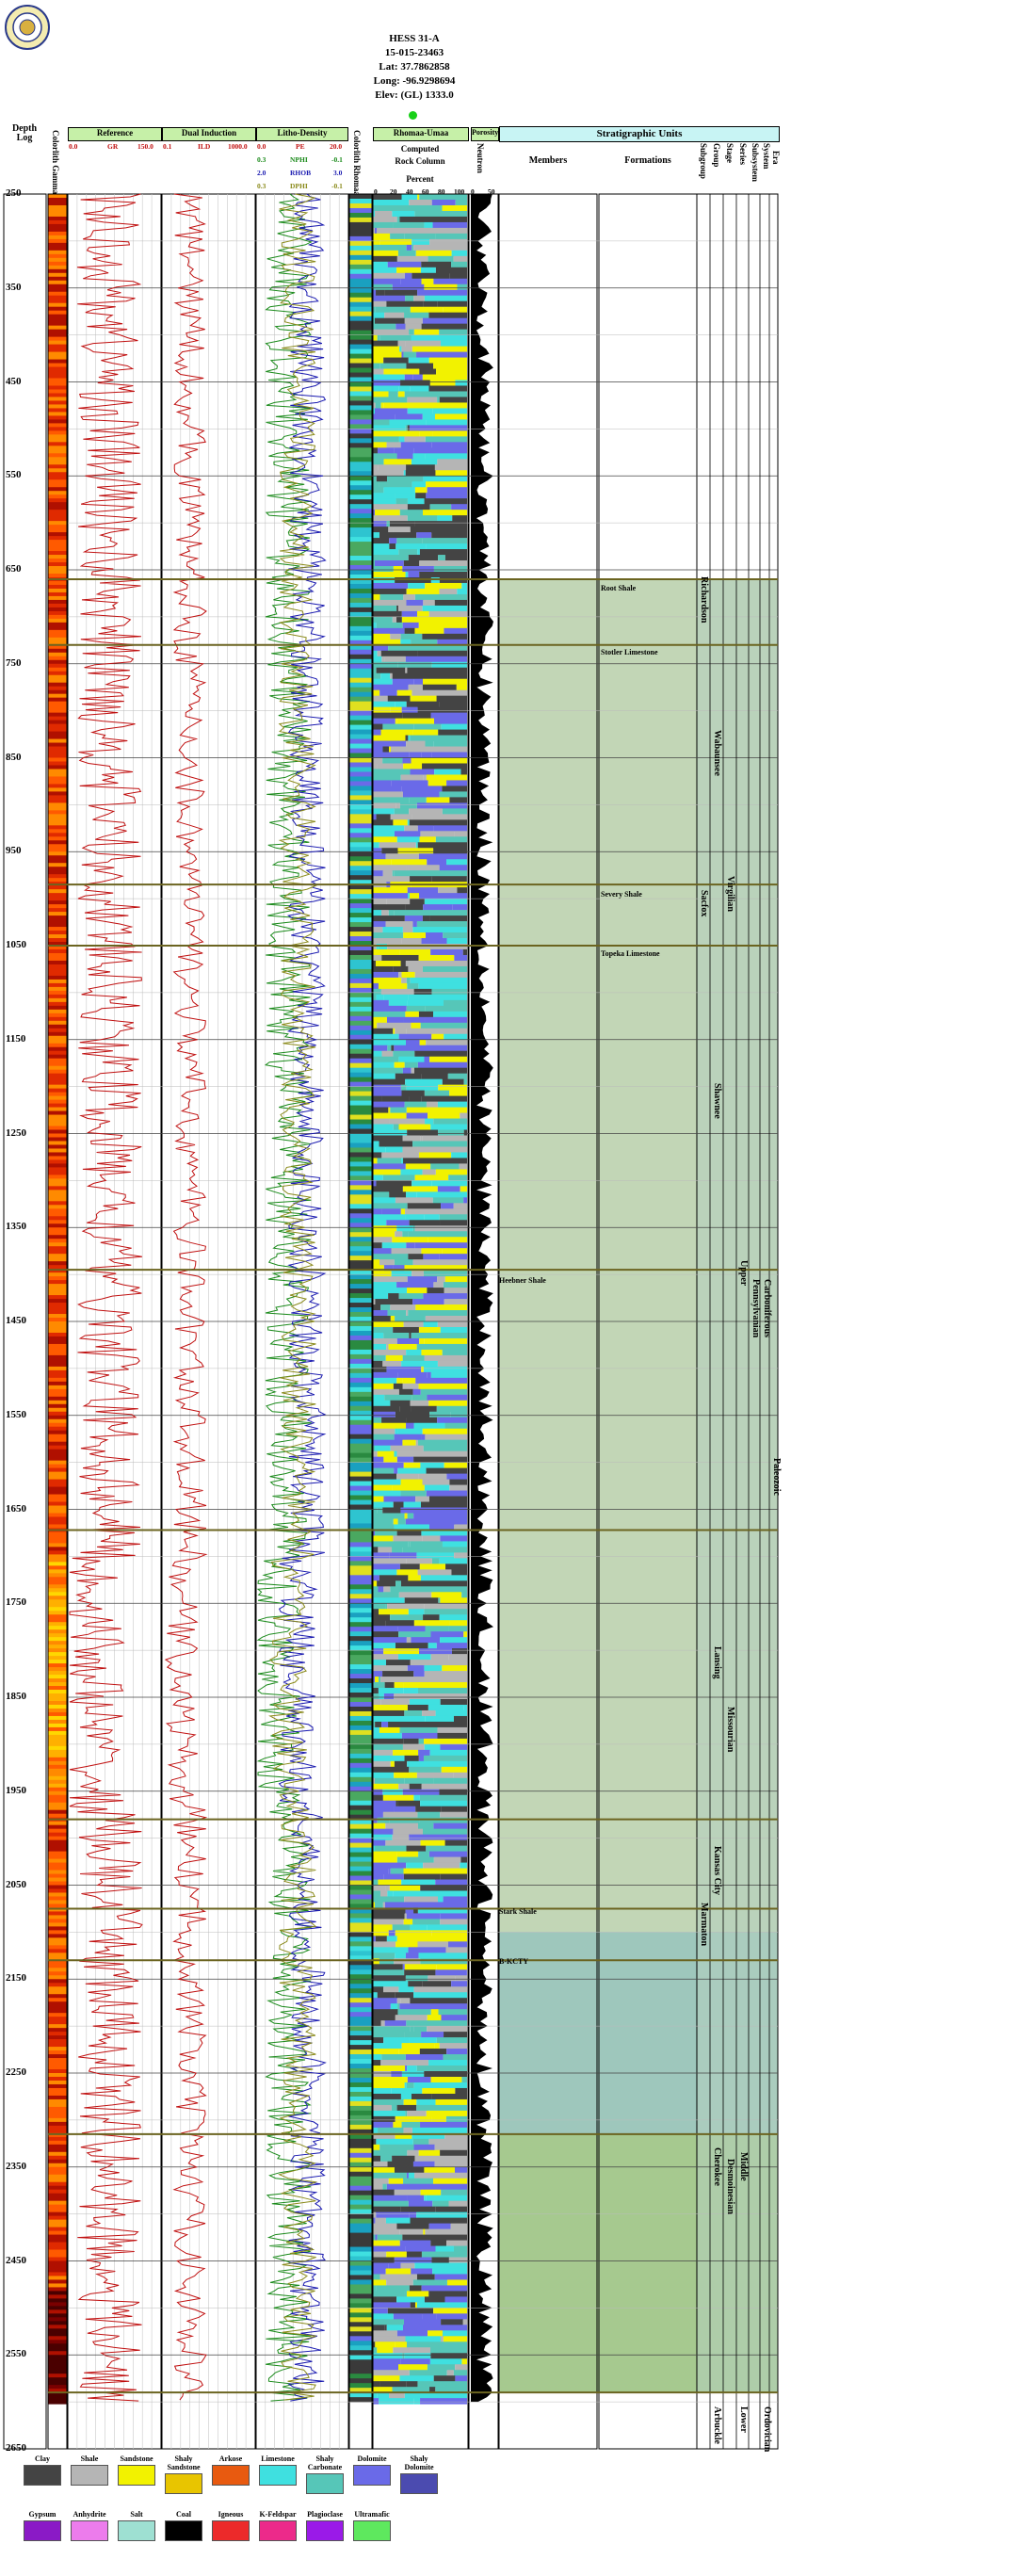 Image resolution: width=1017 pixels, height=2576 pixels. Describe the element at coordinates (14, 193) in the screenshot. I see `depth-tick-label: 250` at that location.